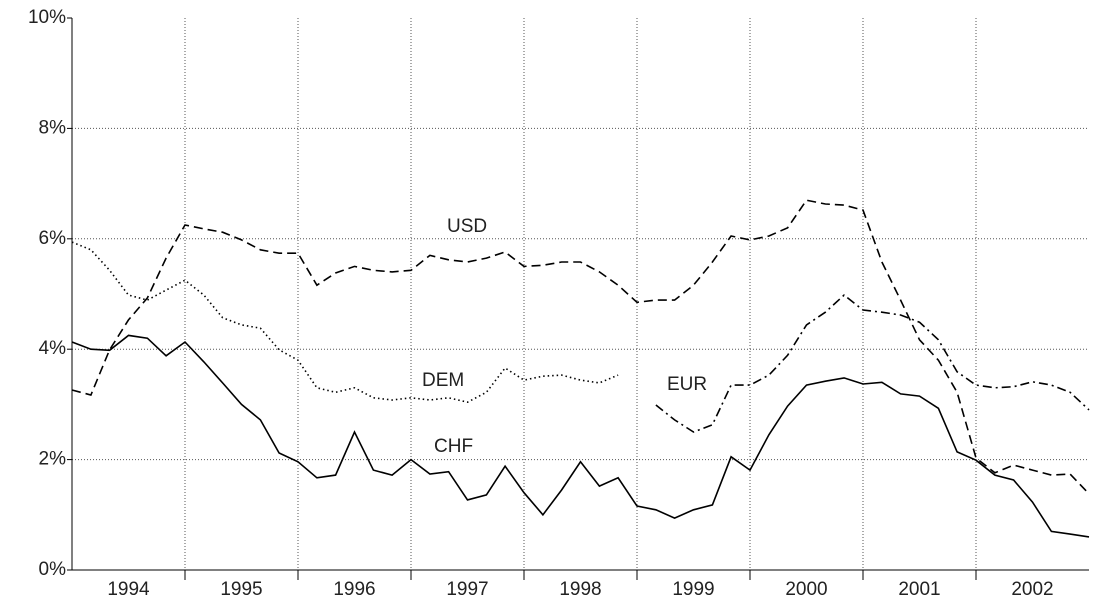 Image resolution: width=1096 pixels, height=600 pixels. What do you see at coordinates (354, 589) in the screenshot?
I see `x-tick-label: 1996` at bounding box center [354, 589].